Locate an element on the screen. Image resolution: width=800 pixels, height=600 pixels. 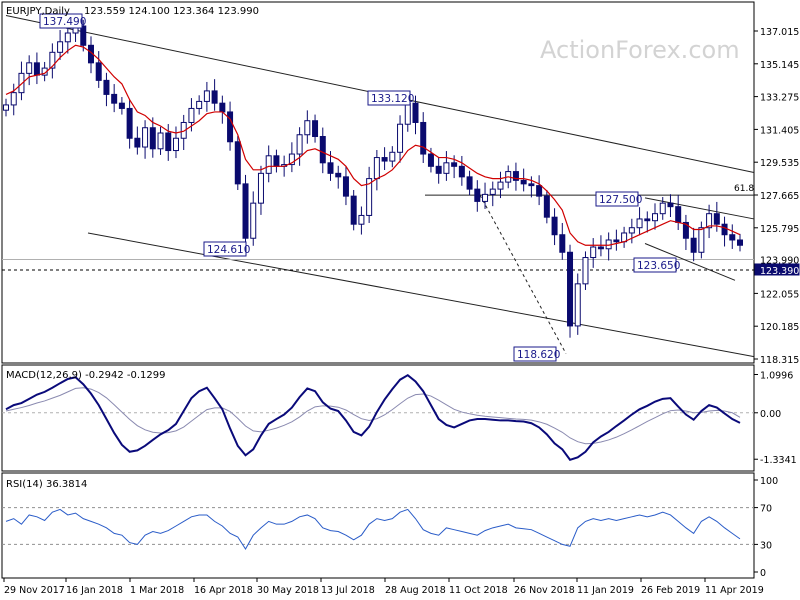
date-axis-label: 11 Apr 2019 is located at coordinates (734, 590).